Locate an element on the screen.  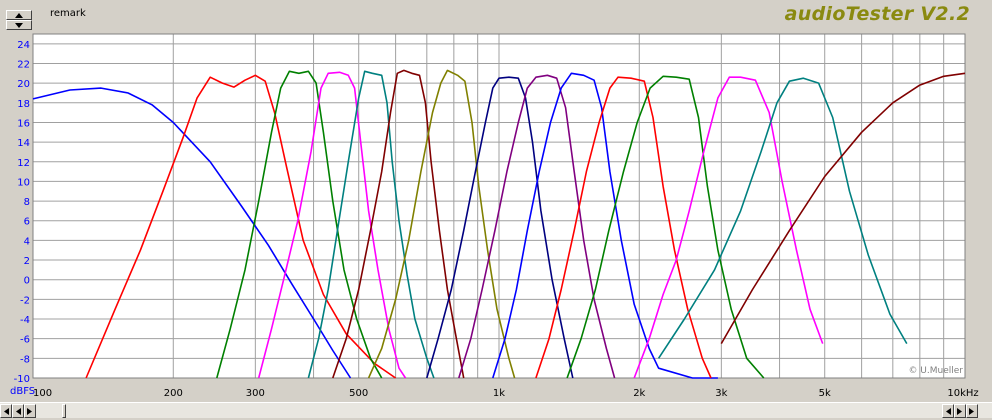
remark-spin-up-button is located at coordinates (19, 15).